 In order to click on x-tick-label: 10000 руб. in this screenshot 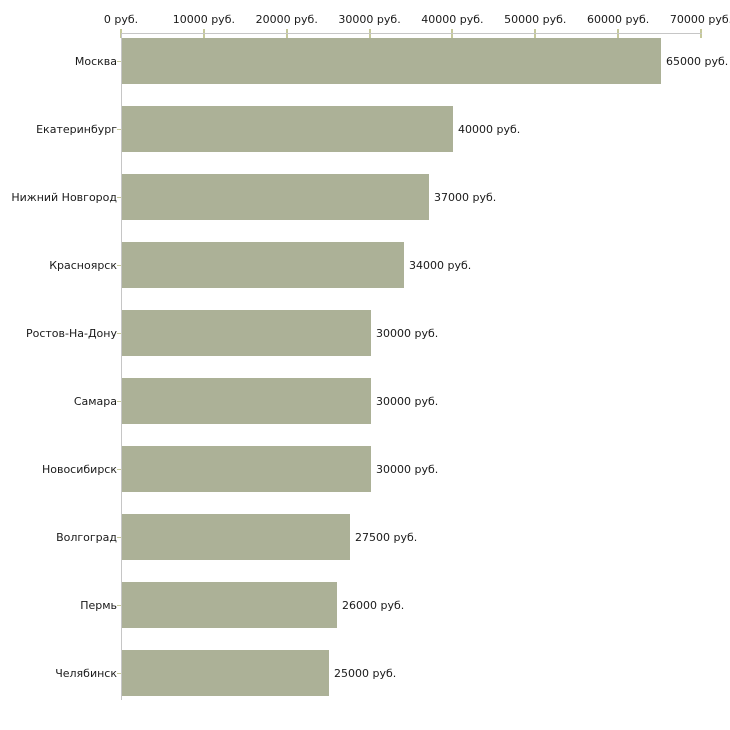, I will do `click(203, 19)`.